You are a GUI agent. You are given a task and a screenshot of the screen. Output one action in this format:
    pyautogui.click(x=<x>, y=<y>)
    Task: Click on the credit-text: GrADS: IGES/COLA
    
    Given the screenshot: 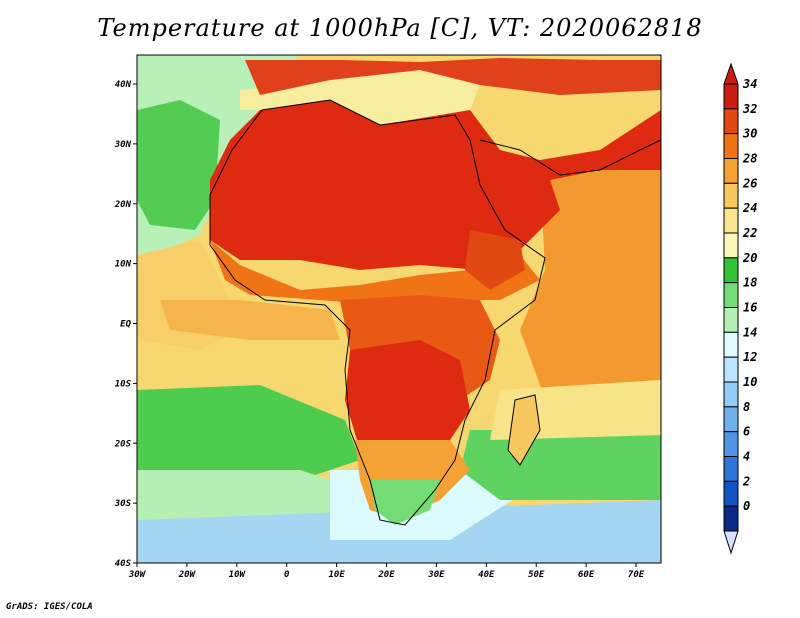 What is the action you would take?
    pyautogui.click(x=49, y=607)
    